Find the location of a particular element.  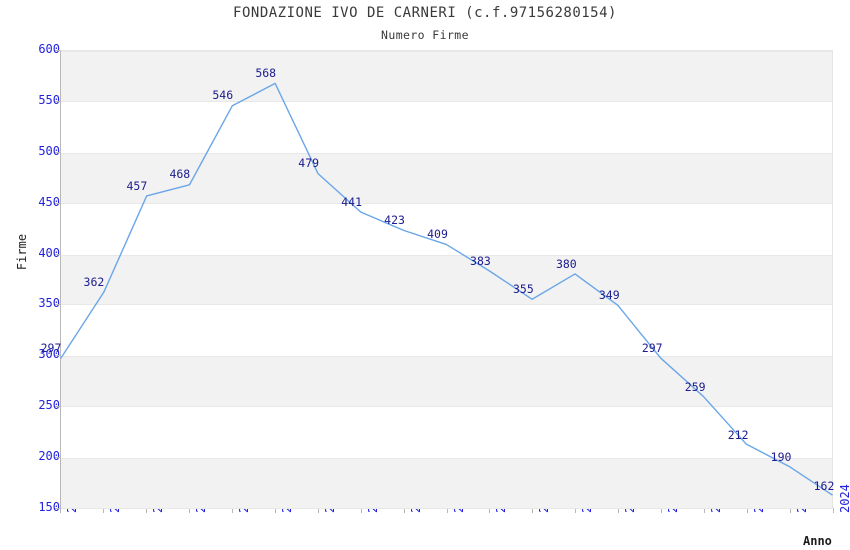

data-point-label: 212 is located at coordinates (738, 434).